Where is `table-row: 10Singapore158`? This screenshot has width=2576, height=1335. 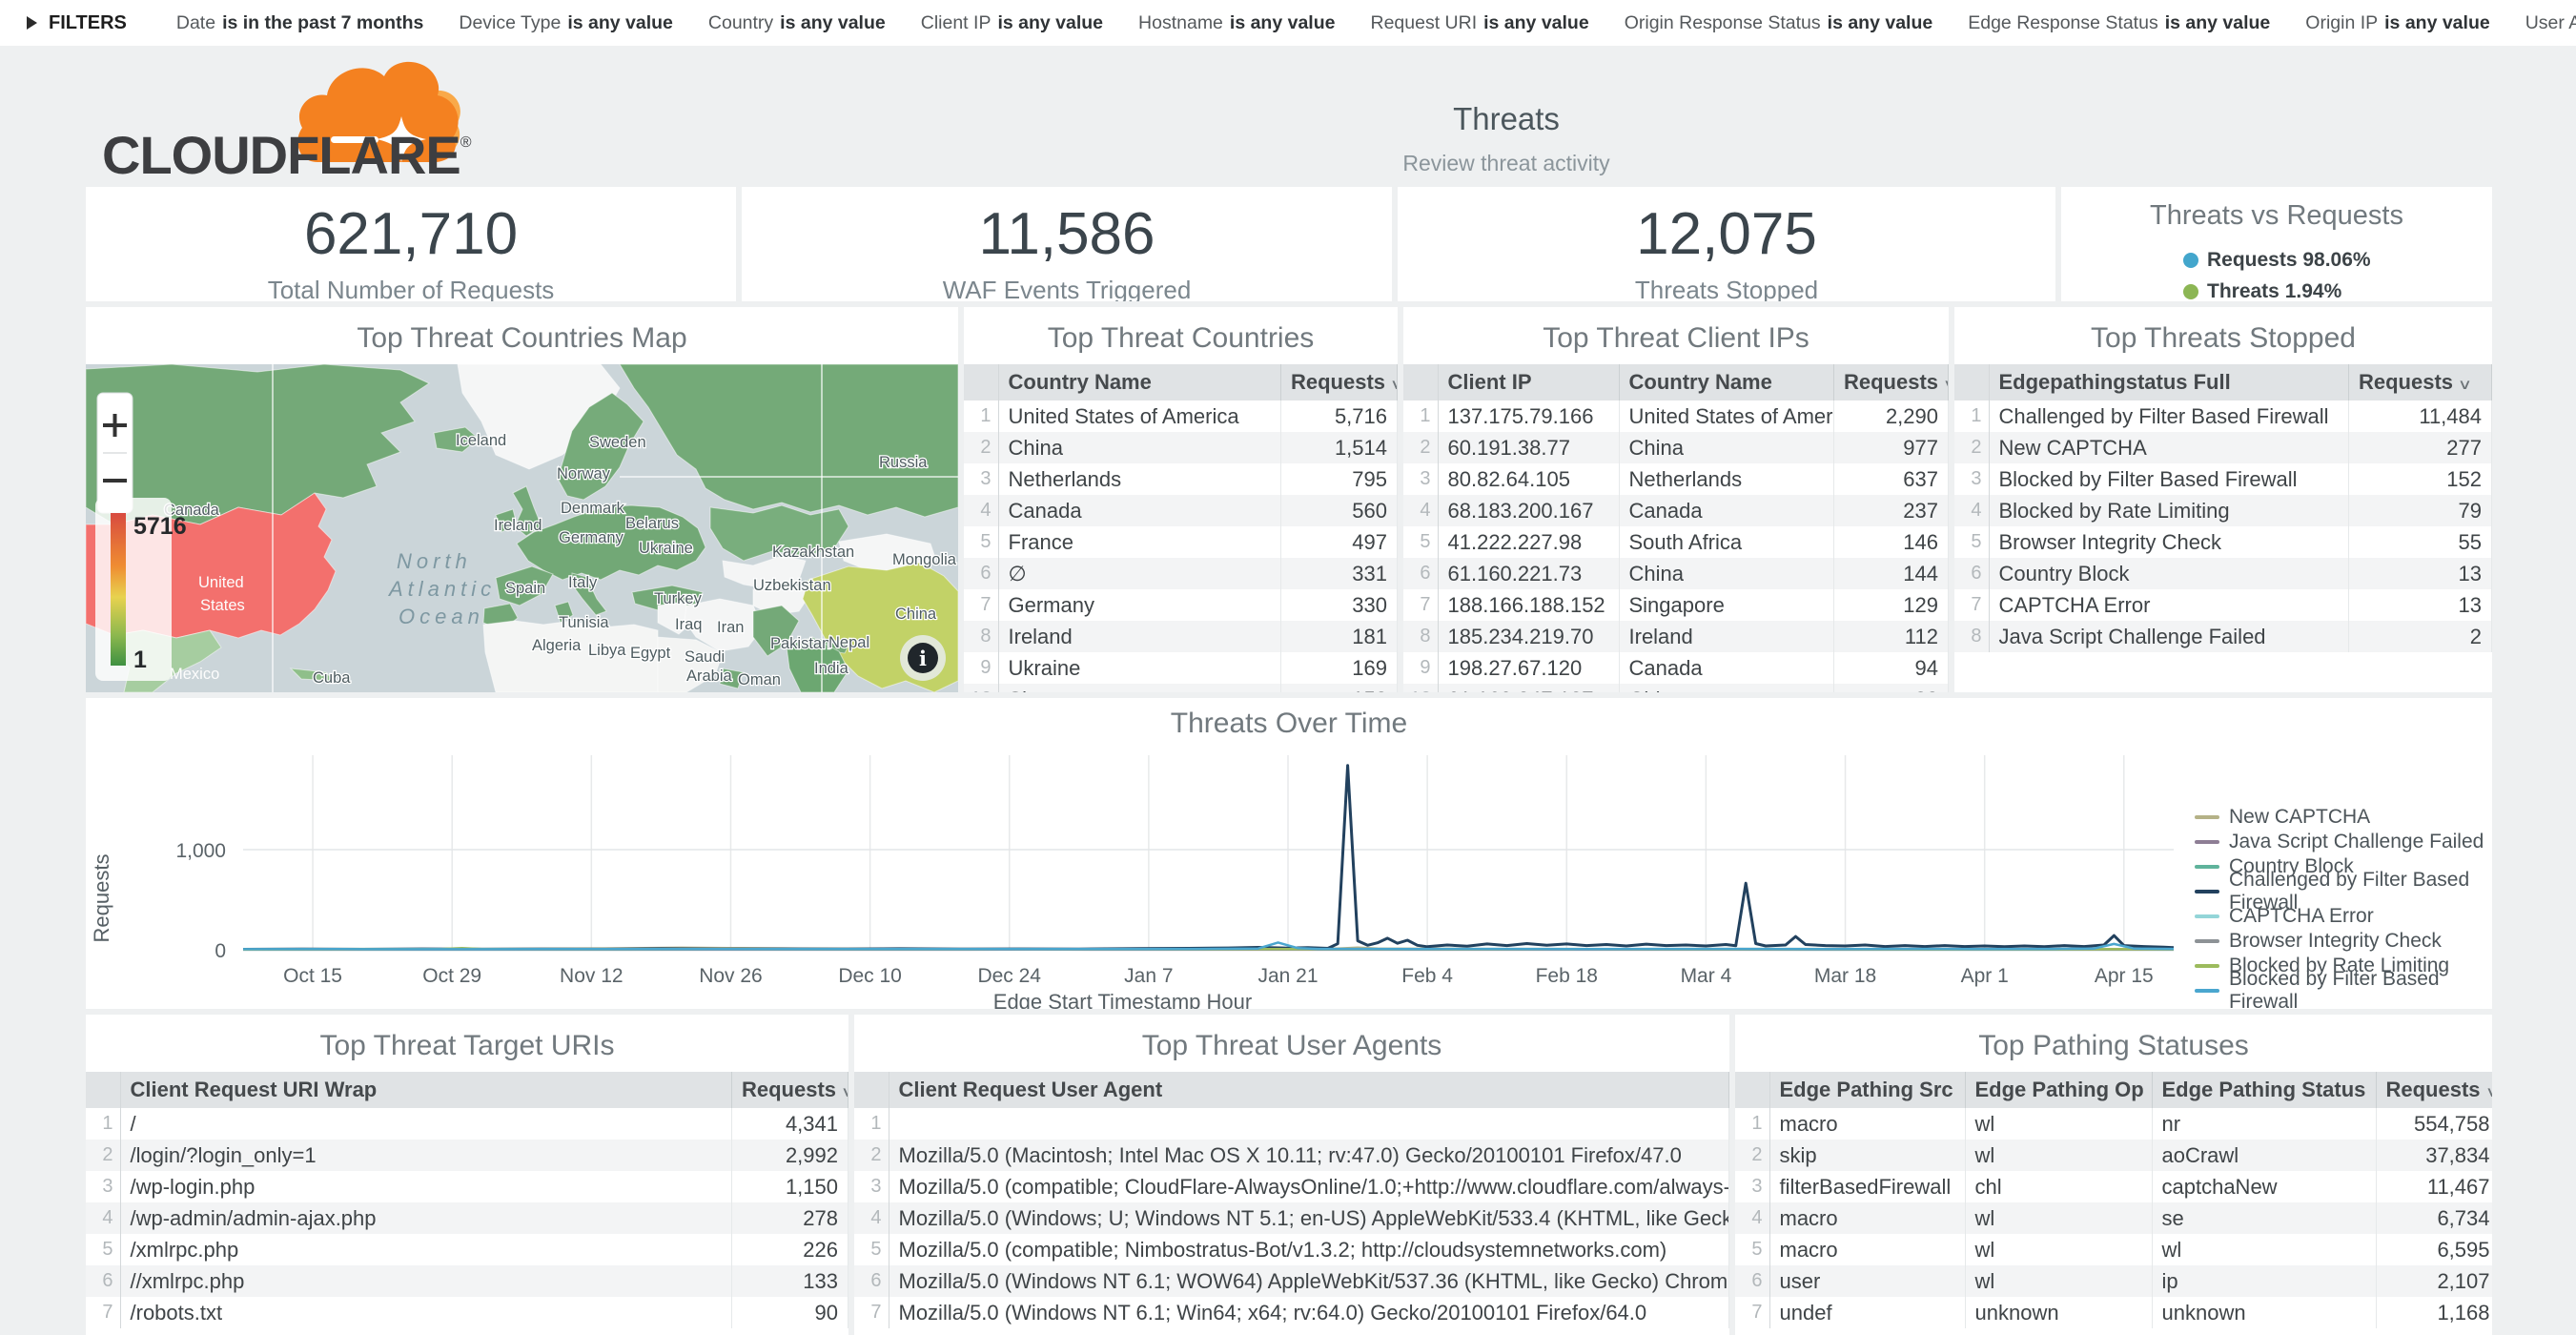
table-row: 10Singapore158 is located at coordinates (1181, 688).